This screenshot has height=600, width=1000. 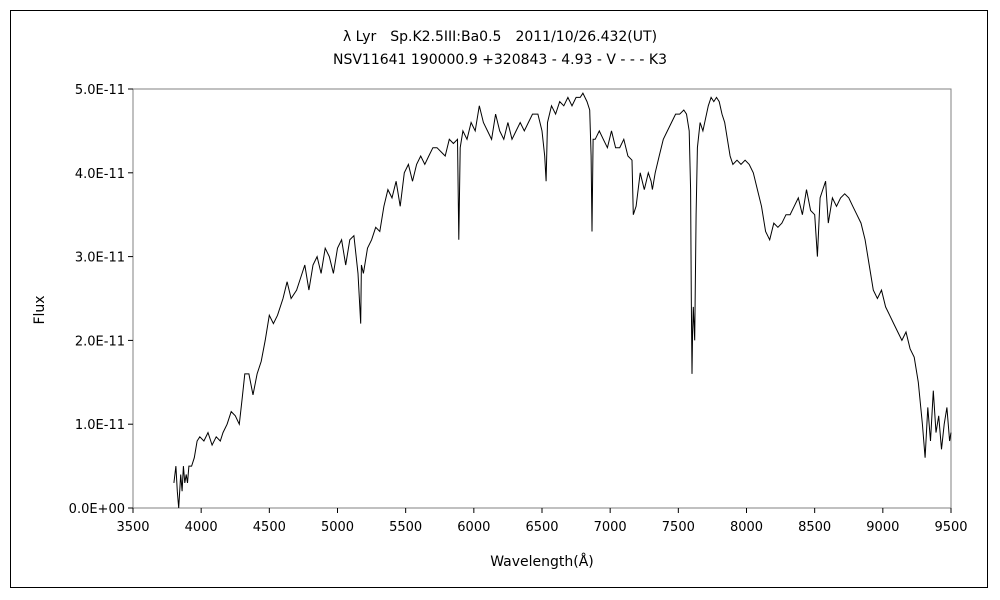 What do you see at coordinates (678, 527) in the screenshot?
I see `x-tick-label: 7500` at bounding box center [678, 527].